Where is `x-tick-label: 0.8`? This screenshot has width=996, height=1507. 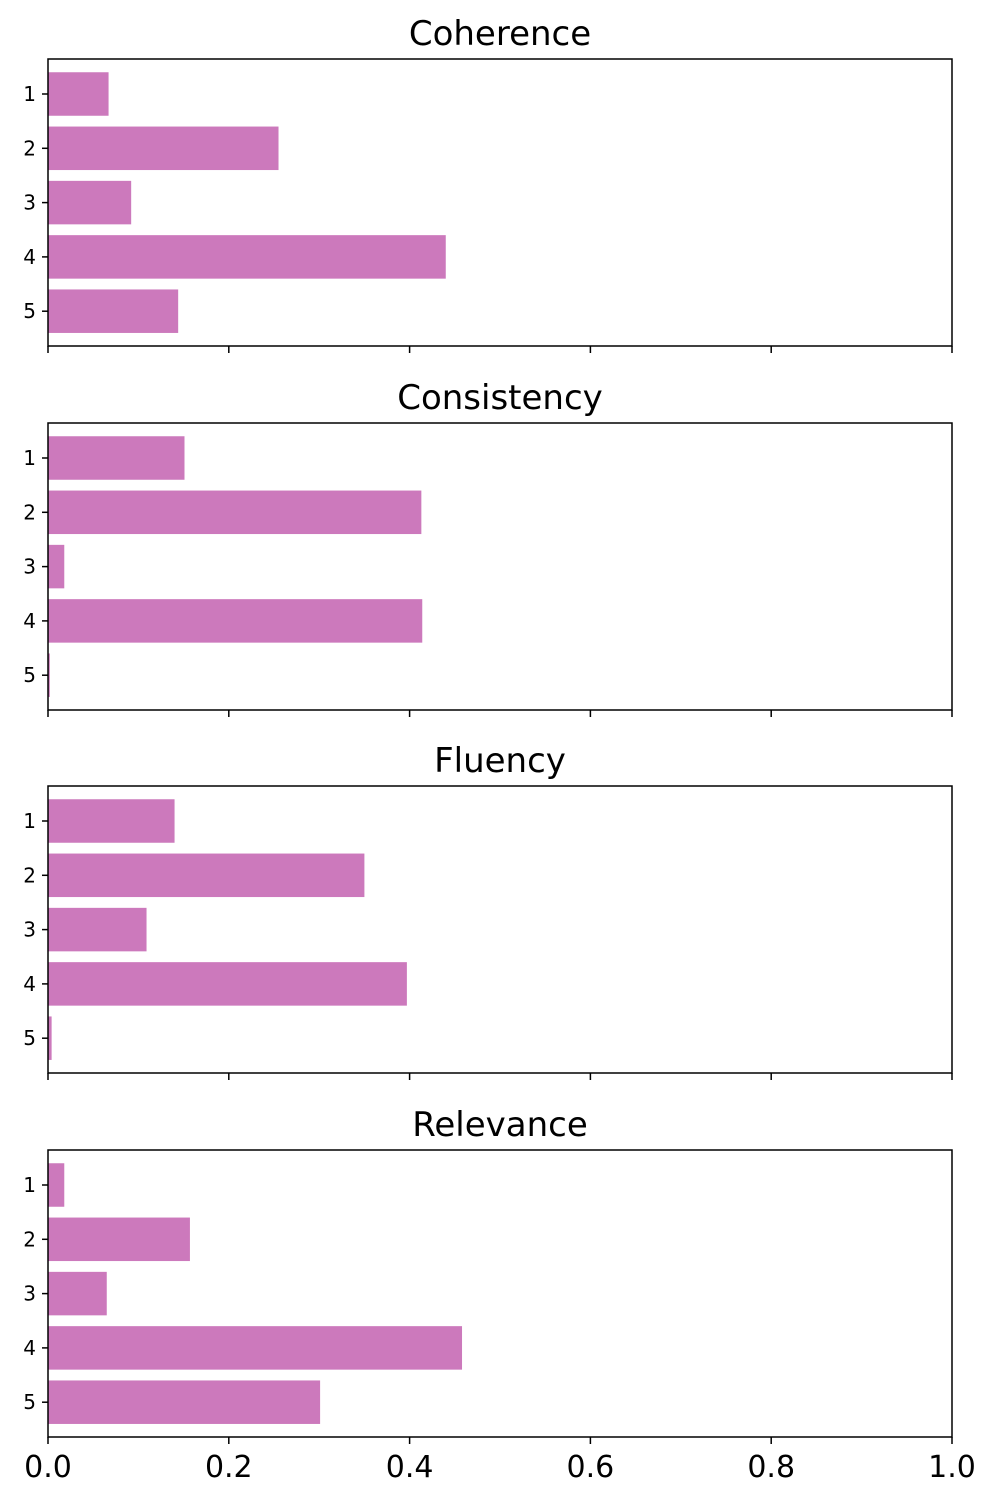 x-tick-label: 0.8 is located at coordinates (771, 1467).